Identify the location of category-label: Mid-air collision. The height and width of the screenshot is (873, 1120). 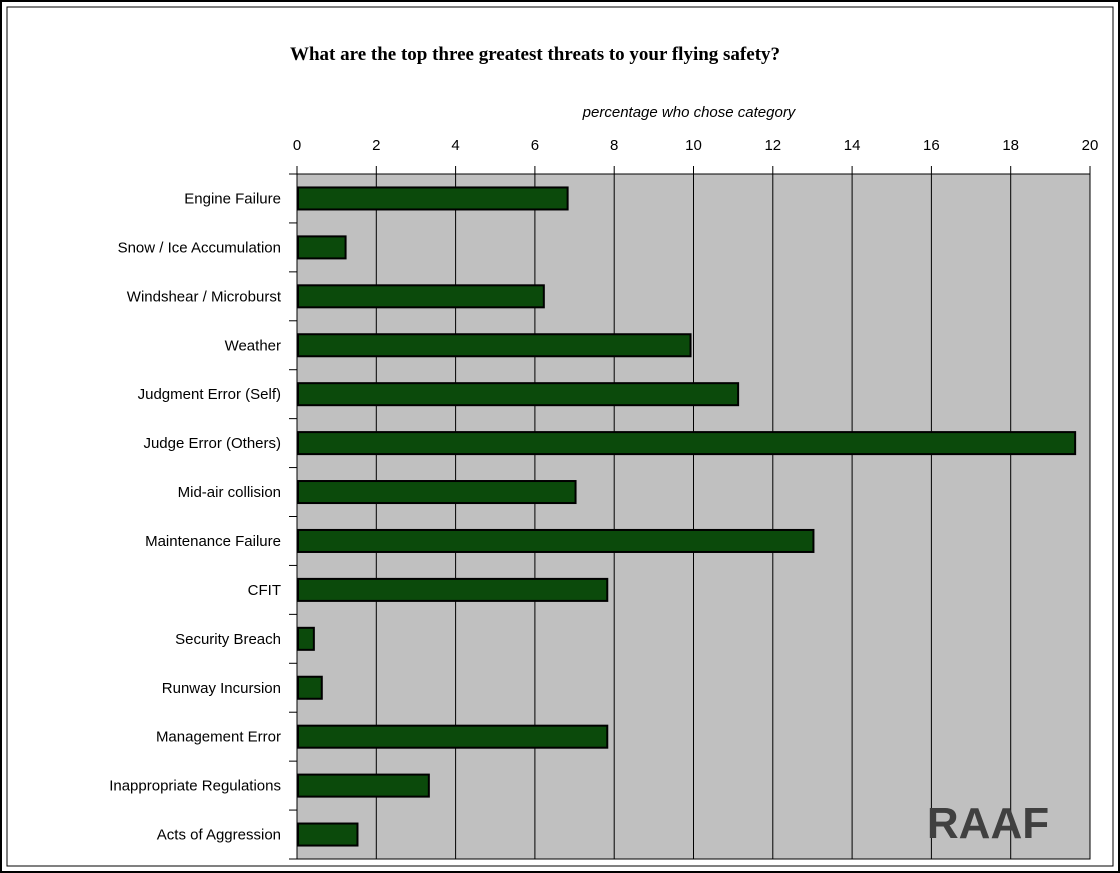
(229, 492).